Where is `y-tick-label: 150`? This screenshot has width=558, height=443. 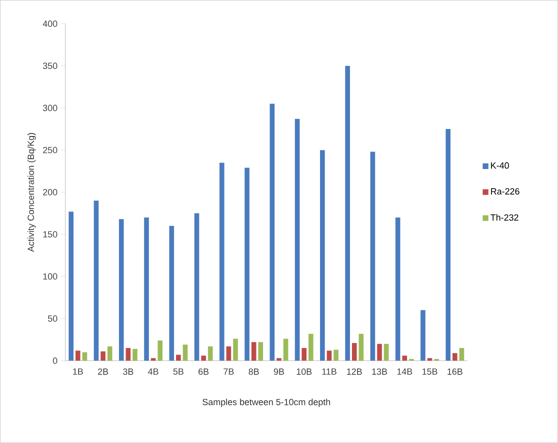 y-tick-label: 150 is located at coordinates (50, 234).